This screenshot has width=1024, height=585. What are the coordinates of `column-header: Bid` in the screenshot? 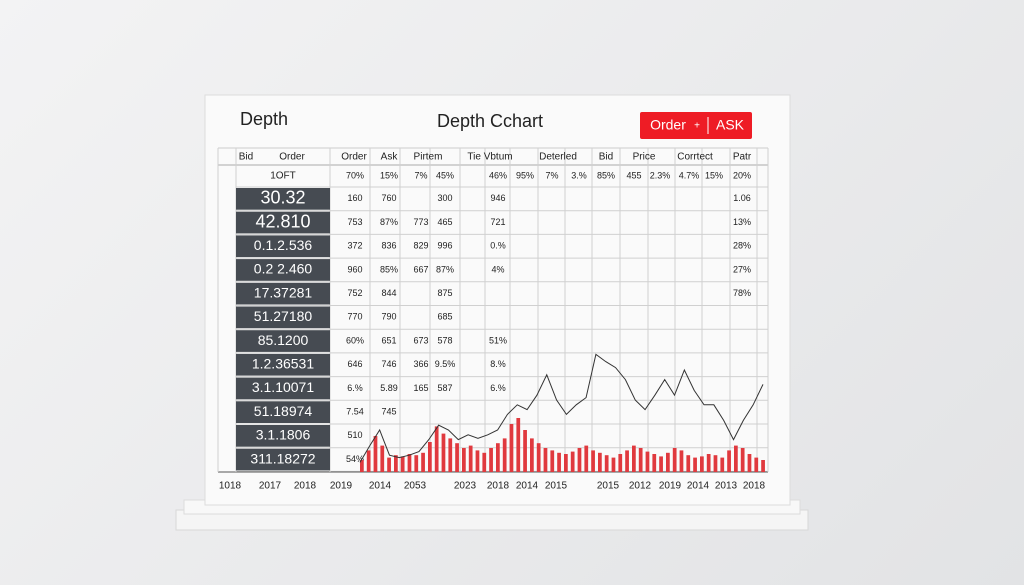 It's located at (606, 157).